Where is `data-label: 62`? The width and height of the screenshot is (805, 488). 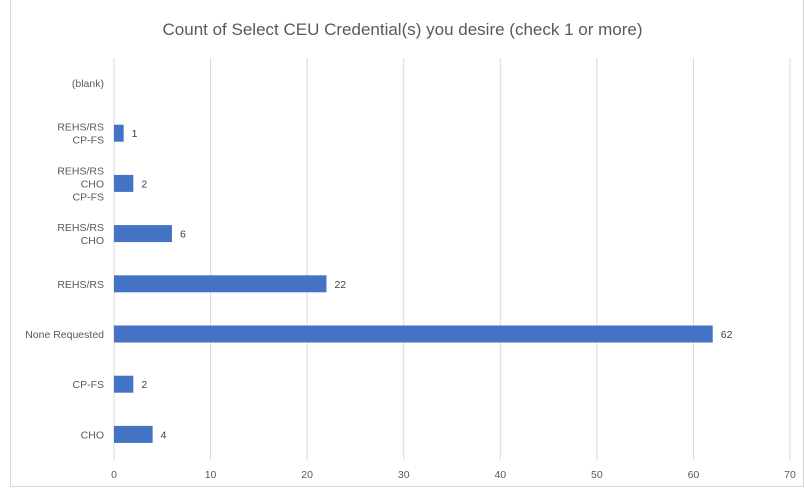 data-label: 62 is located at coordinates (727, 335).